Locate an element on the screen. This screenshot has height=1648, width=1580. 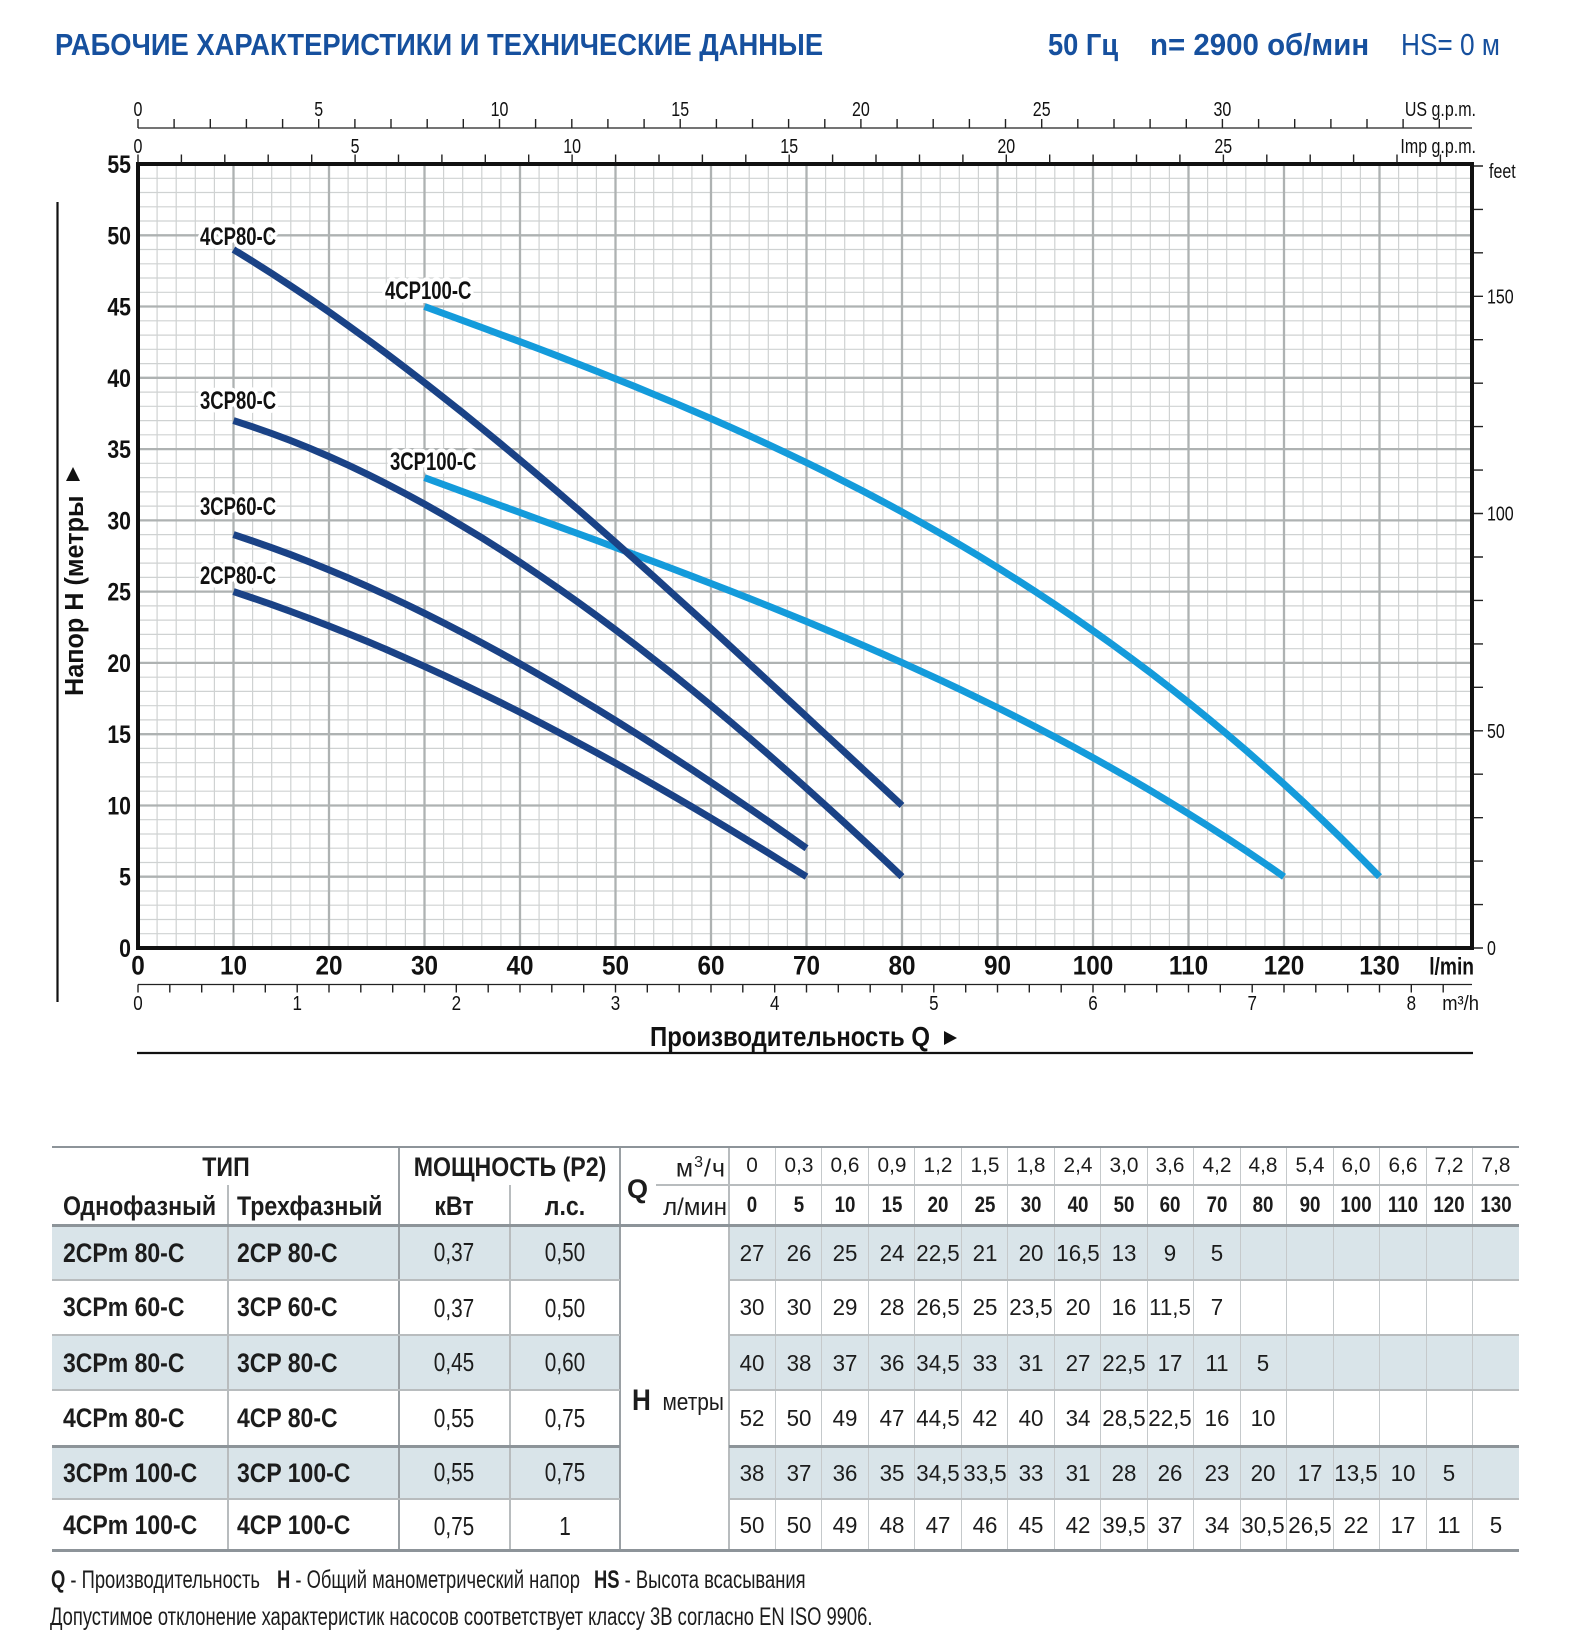
svg-text: Производительность Q is located at coordinates (790, 1036).